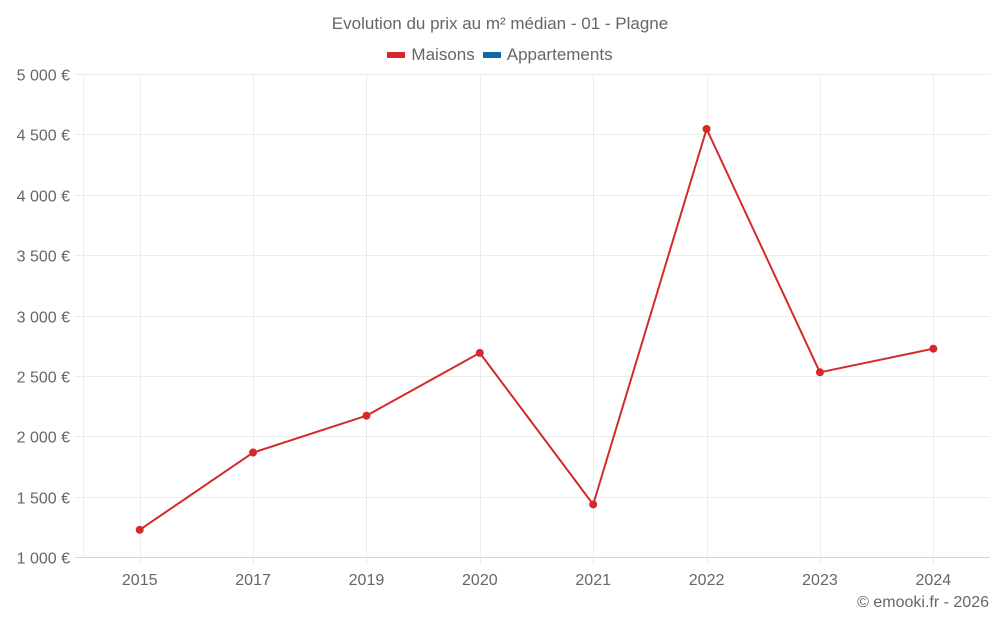 This screenshot has height=625, width=1000. Describe the element at coordinates (43, 257) in the screenshot. I see `y-tick-label: 3 500 €` at that location.